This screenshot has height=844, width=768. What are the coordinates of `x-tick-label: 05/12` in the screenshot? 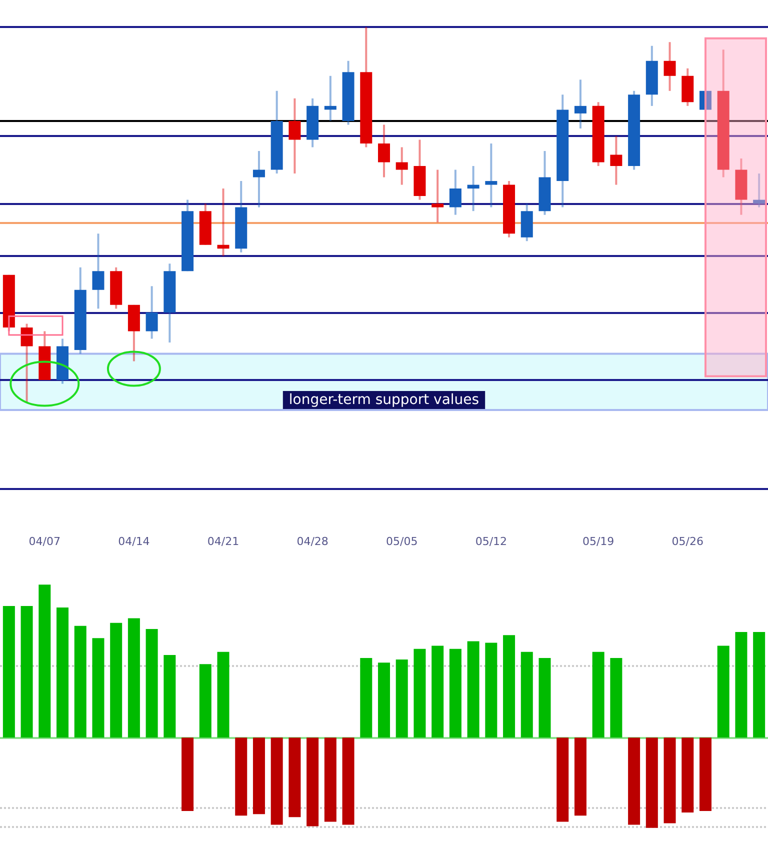 It's located at (491, 541).